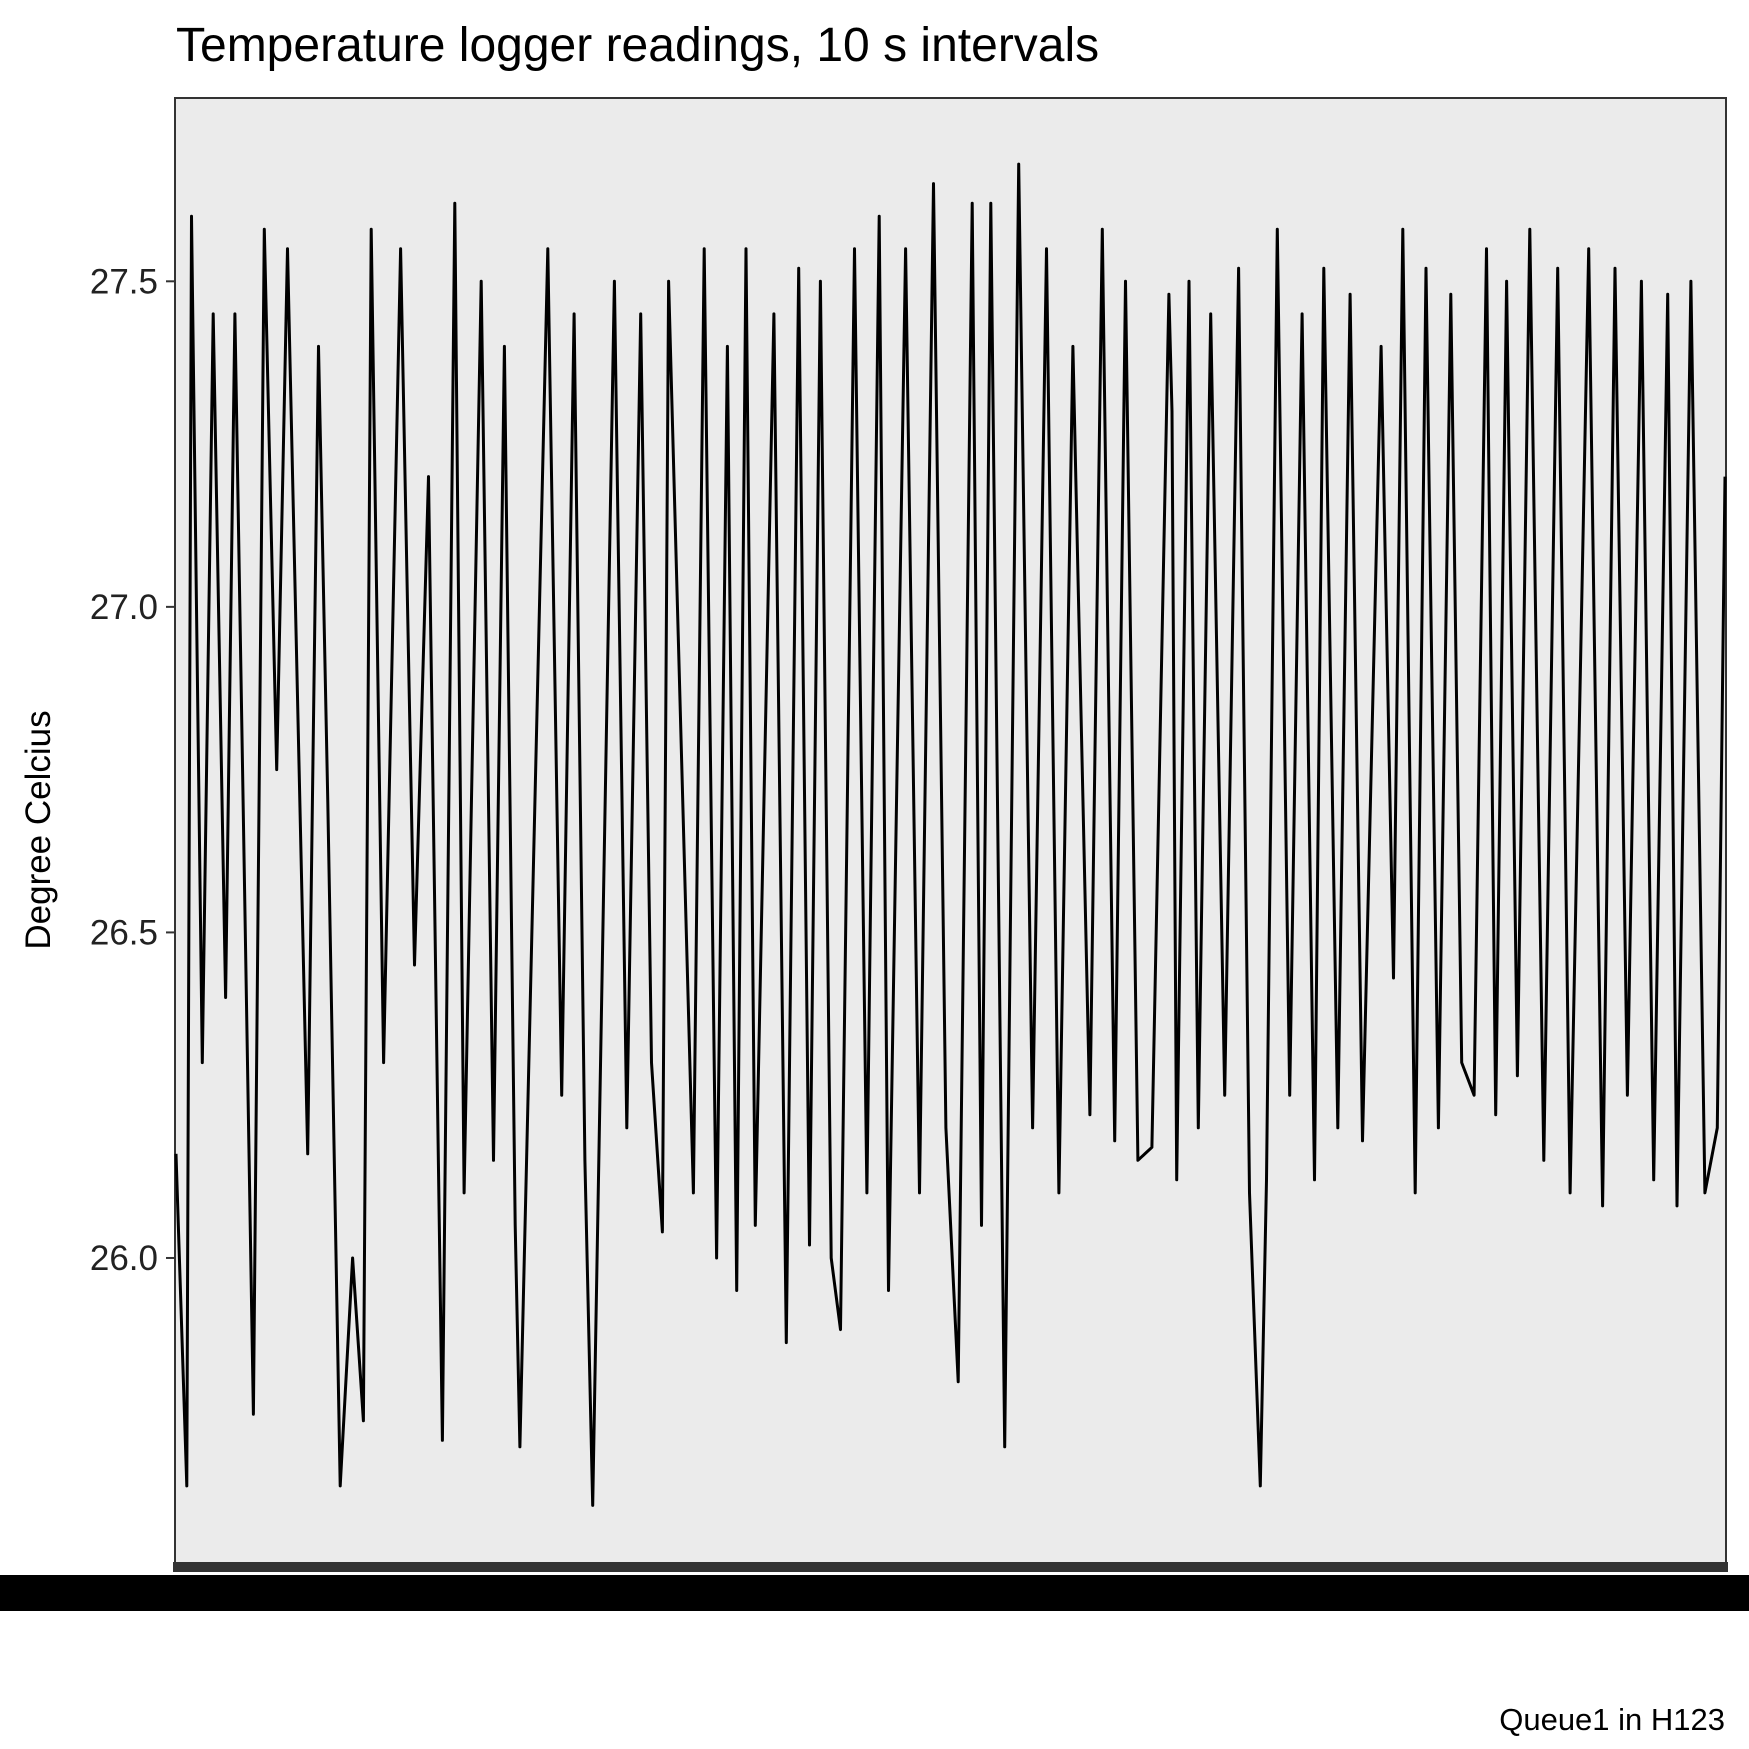 The height and width of the screenshot is (1749, 1749). I want to click on chart-caption: Queue1 in H123, so click(1612, 1719).